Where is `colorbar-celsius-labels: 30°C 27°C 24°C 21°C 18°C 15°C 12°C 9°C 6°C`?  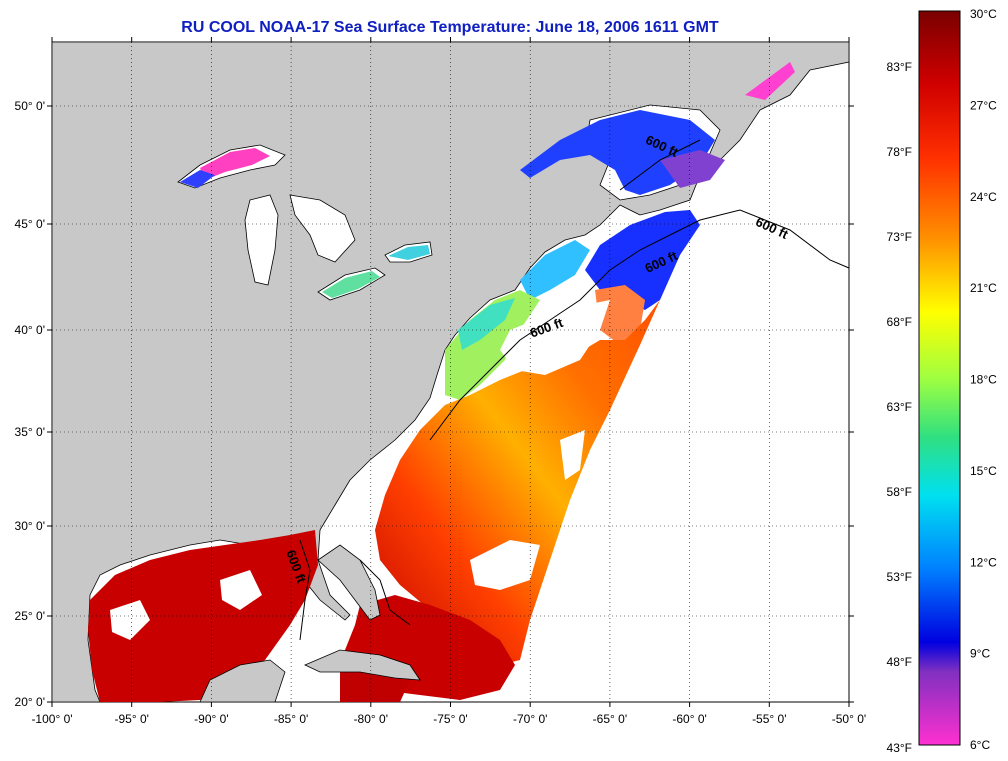
colorbar-celsius-labels: 30°C 27°C 24°C 21°C 18°C 15°C 12°C 9°C 6°C is located at coordinates (983, 379).